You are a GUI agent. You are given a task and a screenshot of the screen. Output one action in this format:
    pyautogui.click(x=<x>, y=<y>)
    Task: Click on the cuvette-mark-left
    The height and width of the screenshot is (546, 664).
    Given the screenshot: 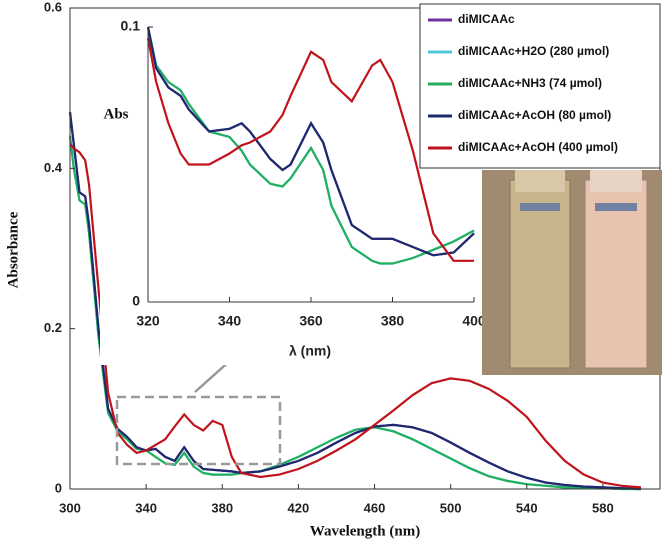 What is the action you would take?
    pyautogui.click(x=540, y=207)
    